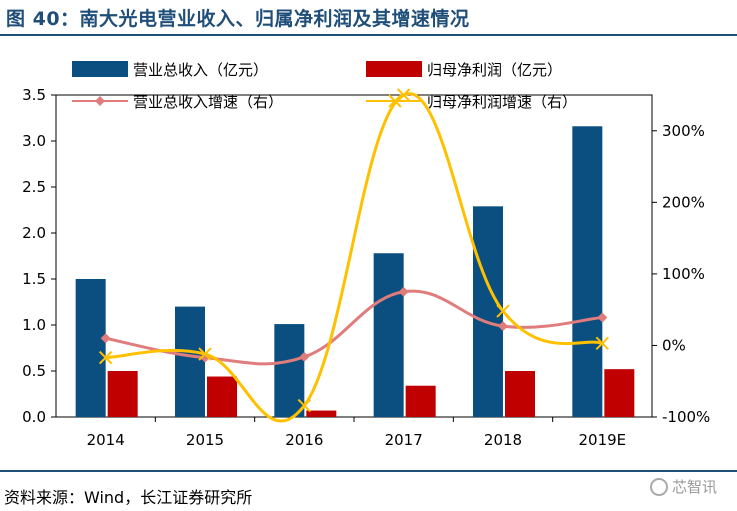 This screenshot has width=737, height=511. I want to click on chart-title: 图 40：南大光电营业收入、归属净利润及其增速情况, so click(238, 19).